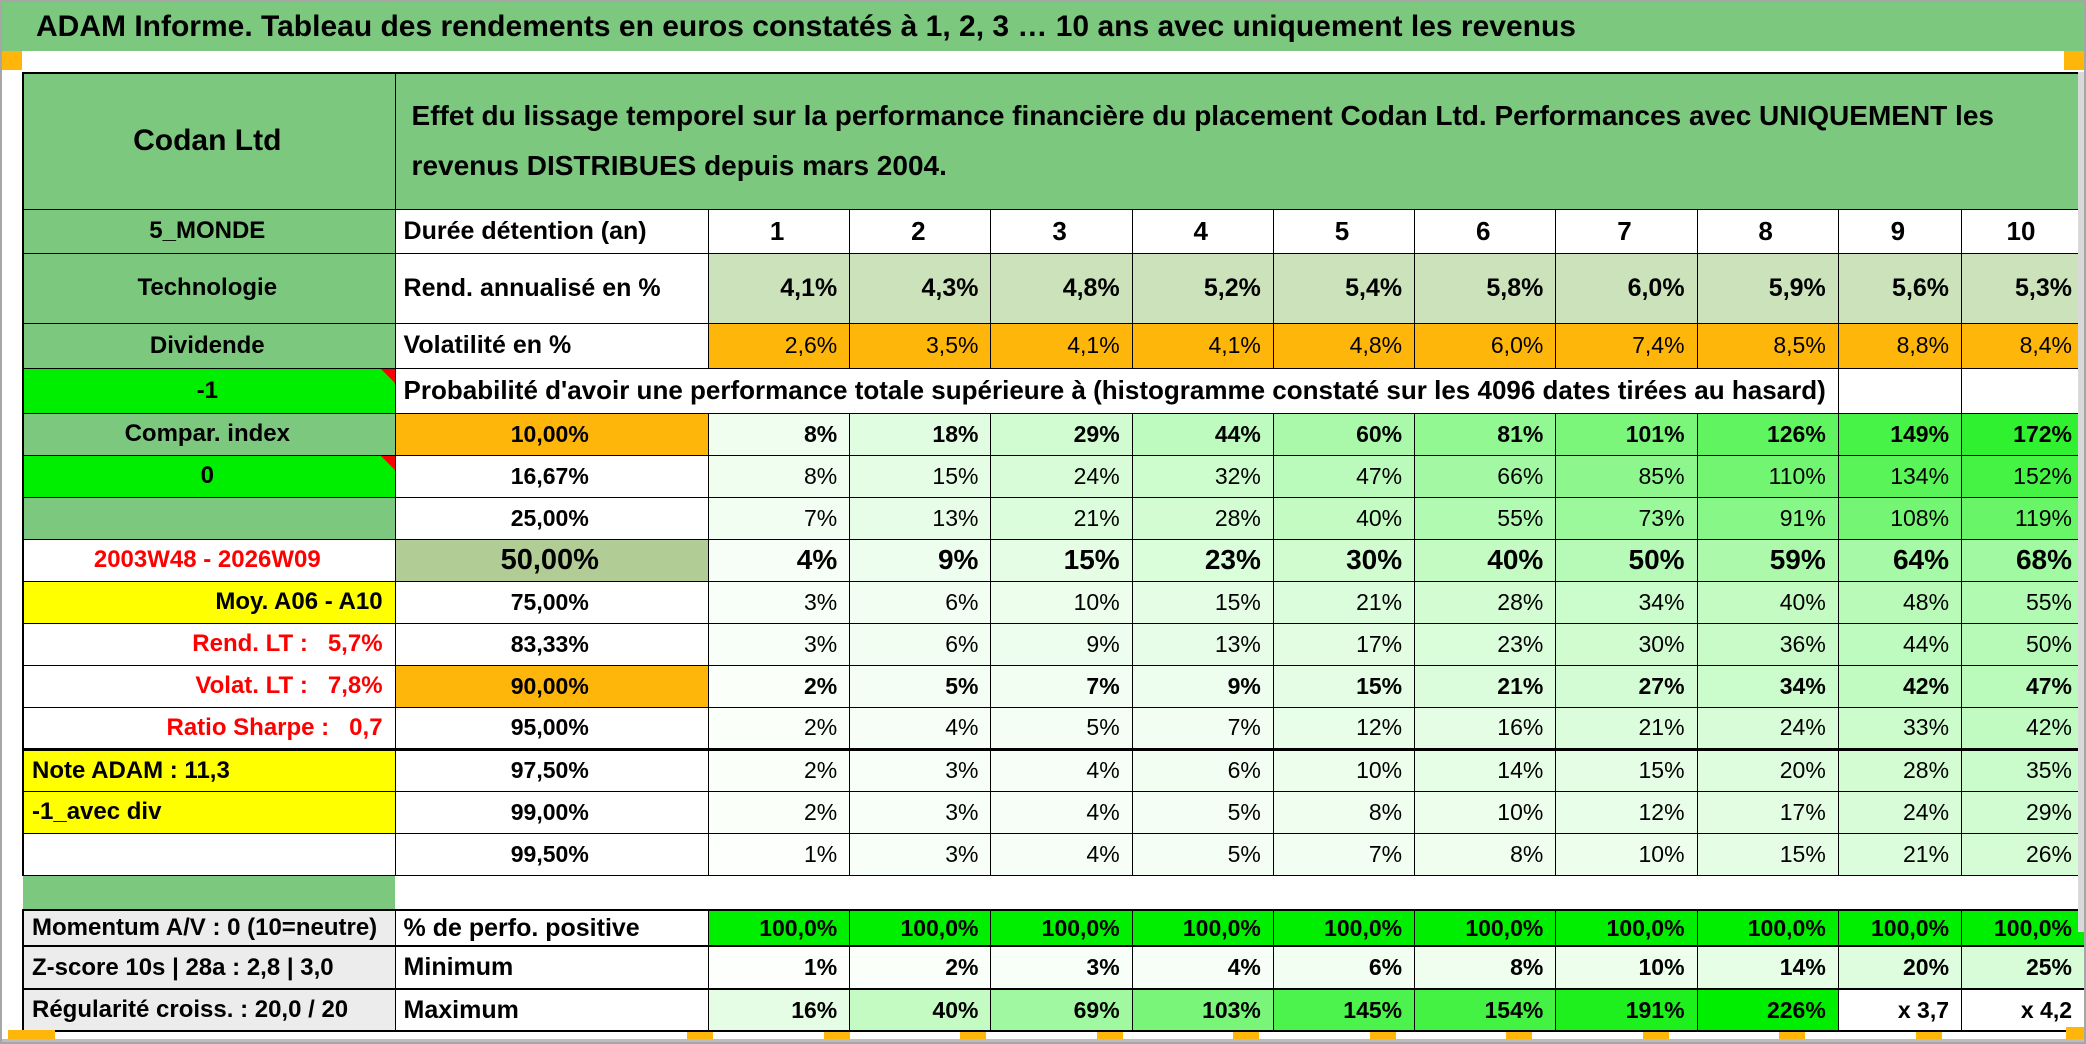 This screenshot has width=2086, height=1044. What do you see at coordinates (1900, 602) in the screenshot?
I see `value-cell: 48%` at bounding box center [1900, 602].